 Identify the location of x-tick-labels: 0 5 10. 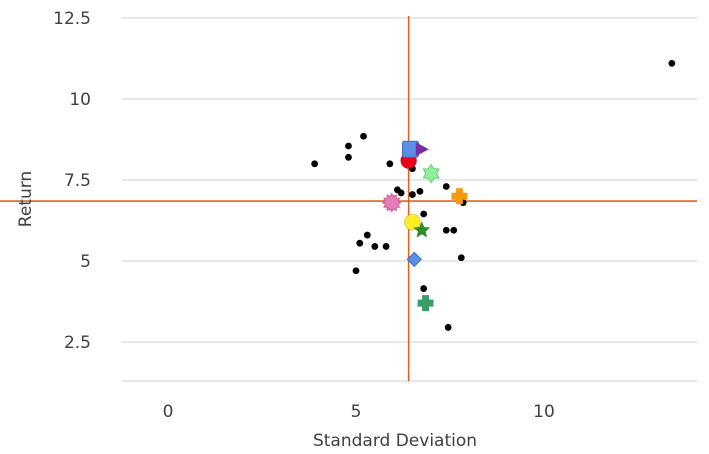
(359, 412).